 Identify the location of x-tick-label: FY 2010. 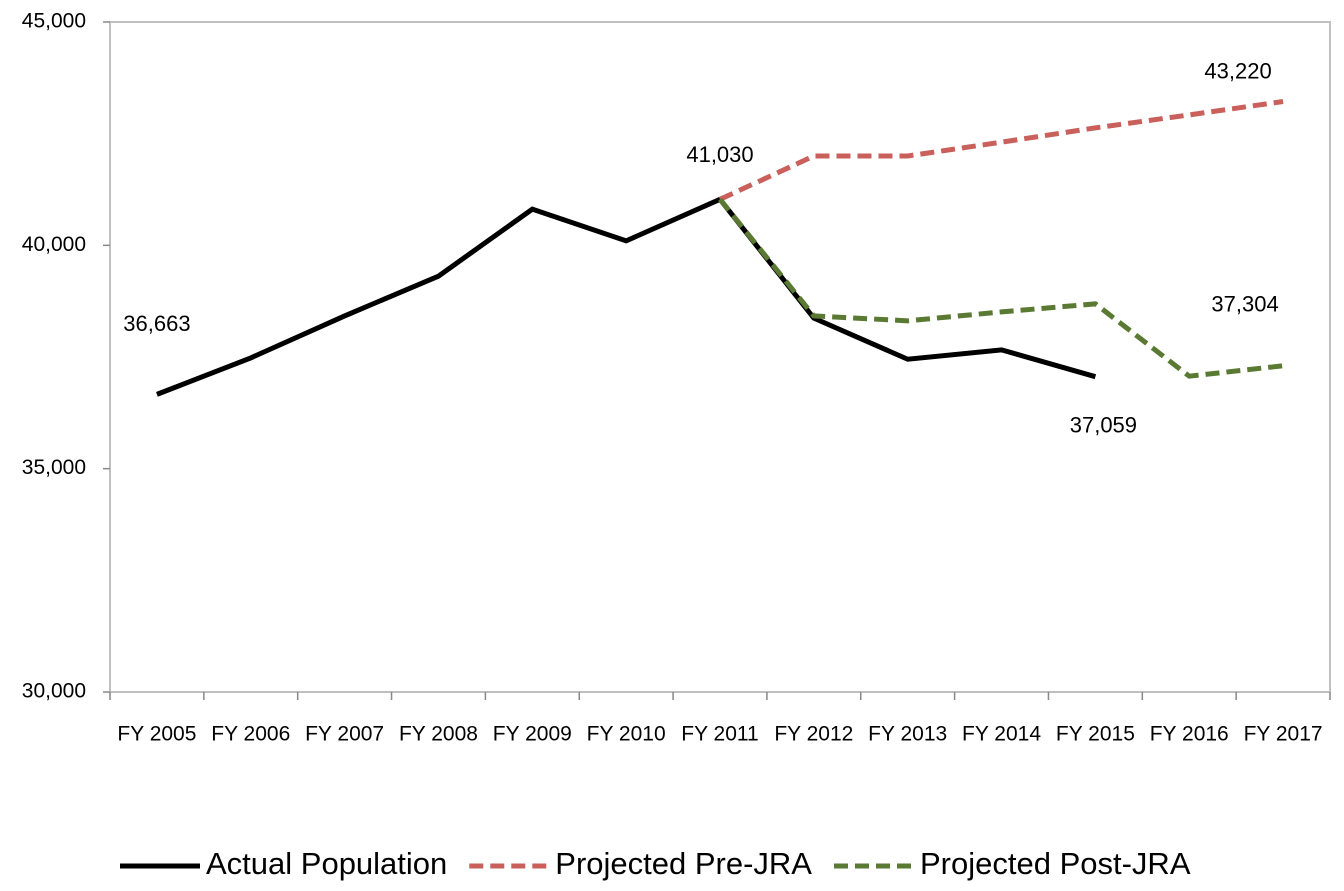
(626, 734).